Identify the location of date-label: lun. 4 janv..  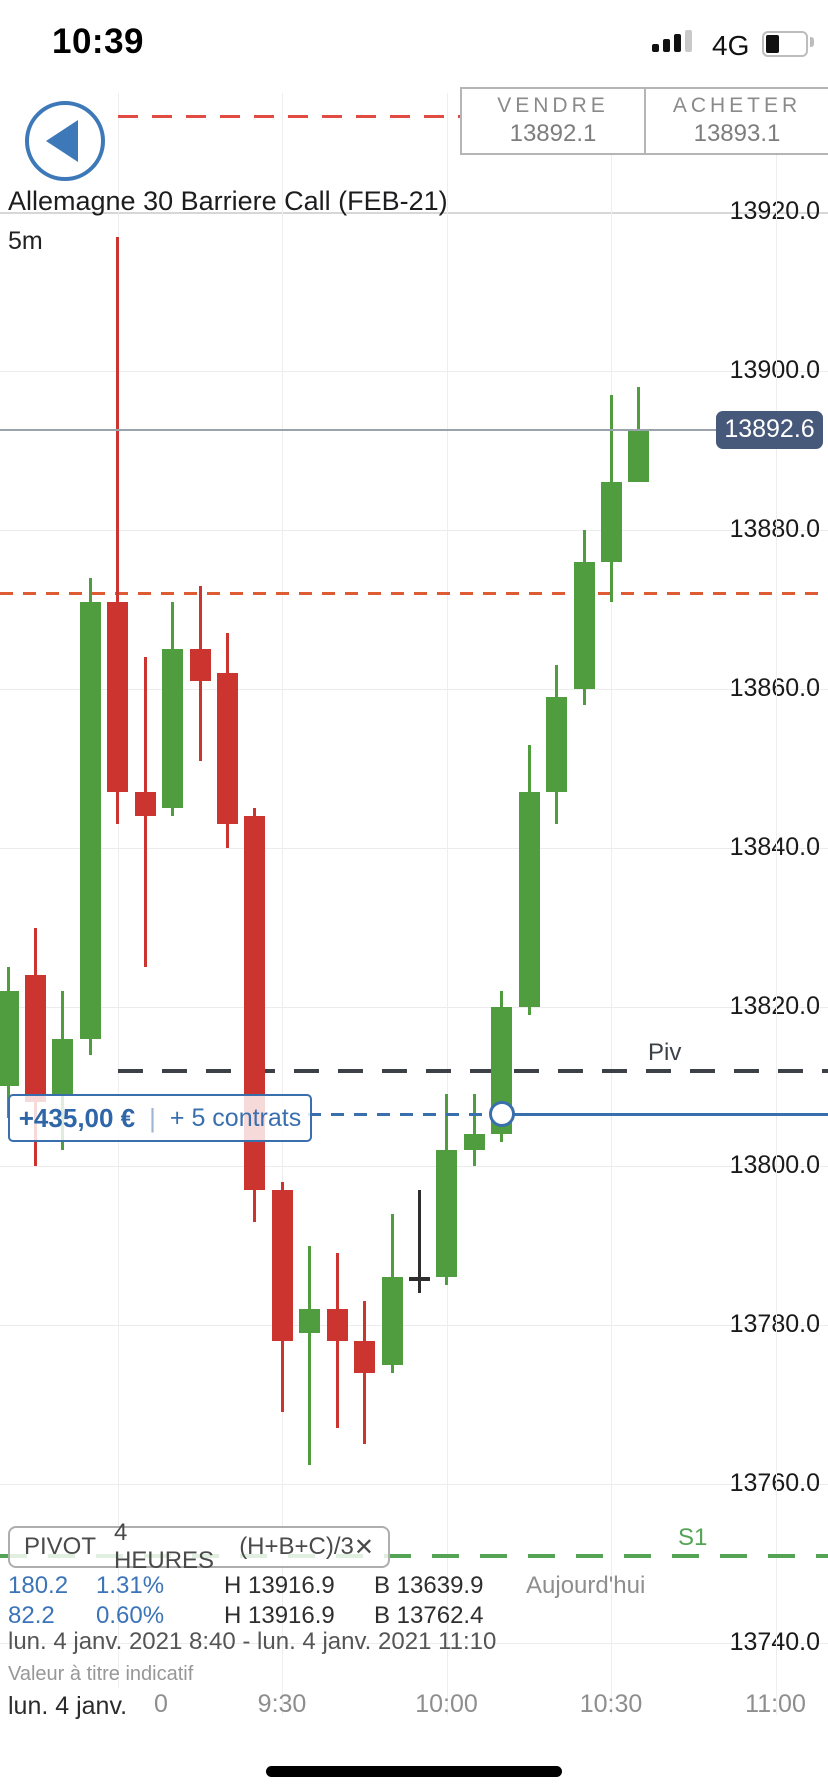
(68, 1705).